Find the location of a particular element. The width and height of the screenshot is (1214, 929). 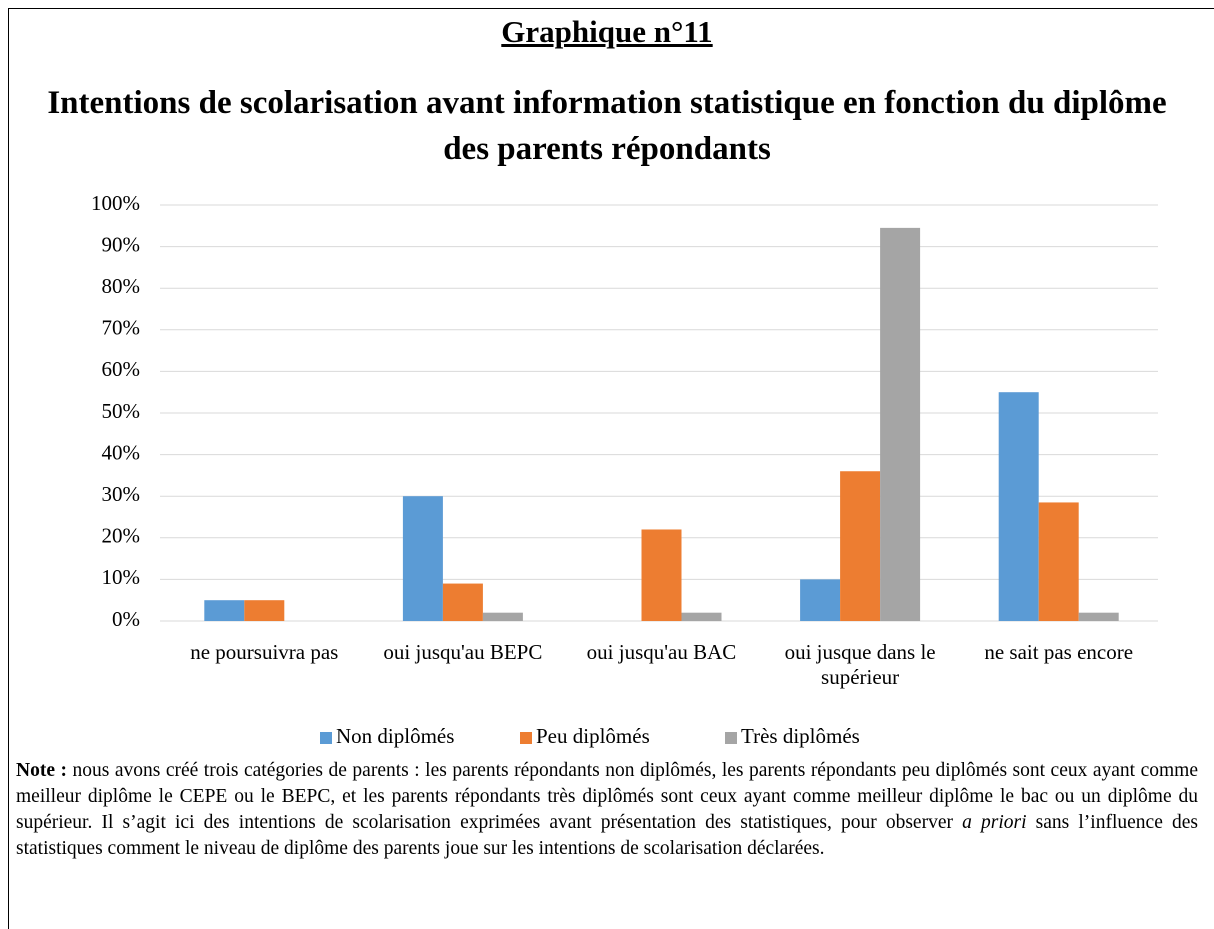

y-tick-label: 100% is located at coordinates (115, 203).